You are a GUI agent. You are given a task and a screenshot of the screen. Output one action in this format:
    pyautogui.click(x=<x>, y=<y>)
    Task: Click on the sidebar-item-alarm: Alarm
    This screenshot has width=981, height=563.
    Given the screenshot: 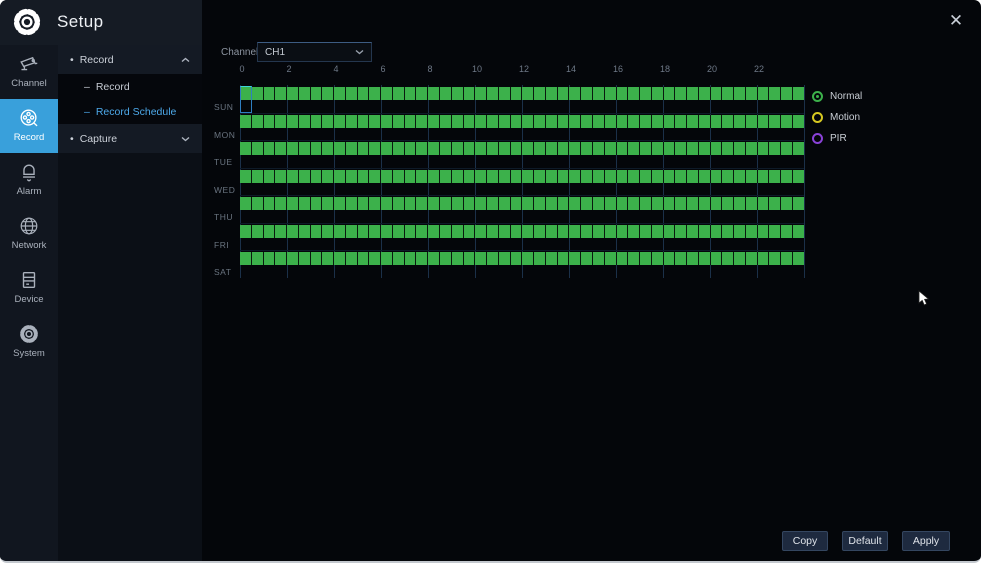 What is the action you would take?
    pyautogui.click(x=29, y=180)
    